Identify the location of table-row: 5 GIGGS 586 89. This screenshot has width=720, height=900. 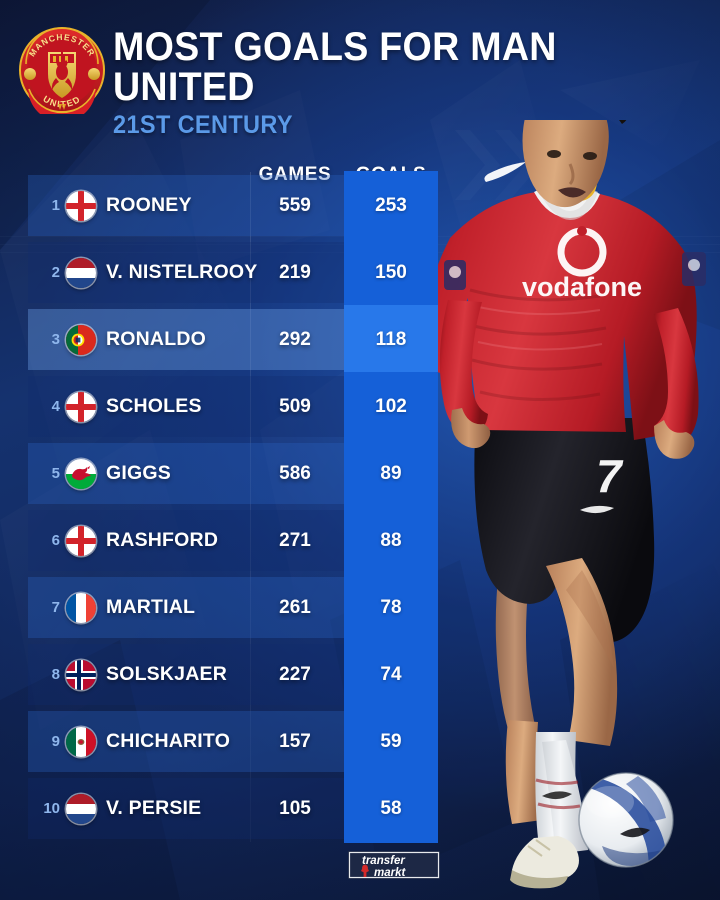
(230, 473).